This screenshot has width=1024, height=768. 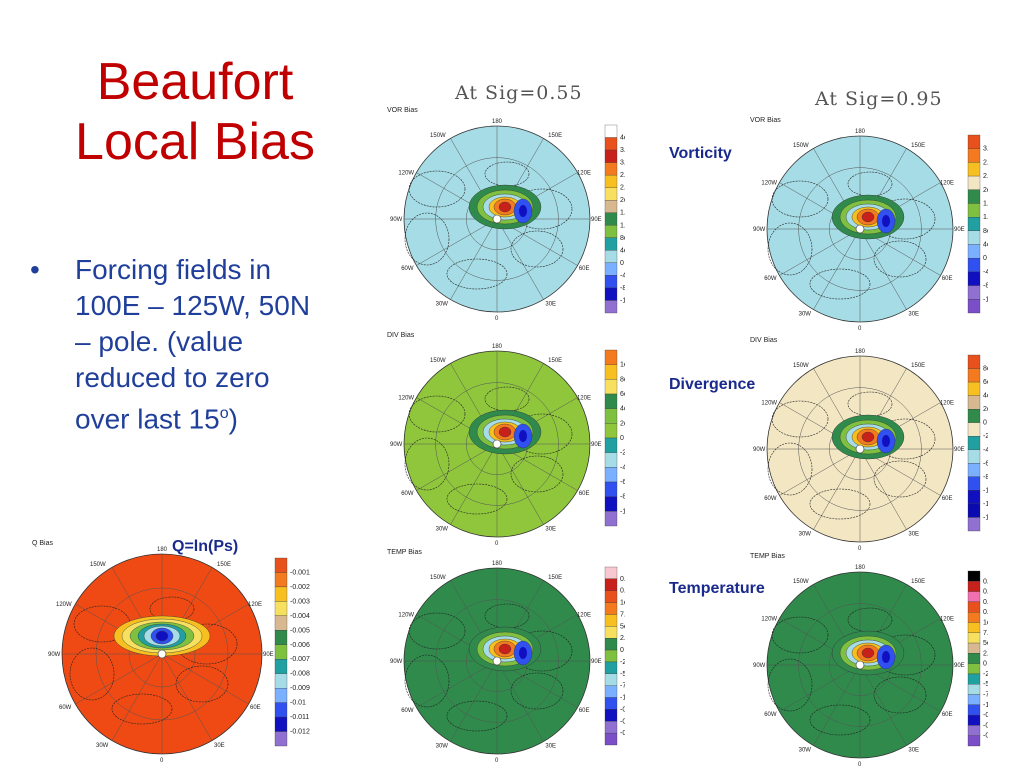 What do you see at coordinates (622, 423) in the screenshot?
I see `colorbar-level-label: 2e-07` at bounding box center [622, 423].